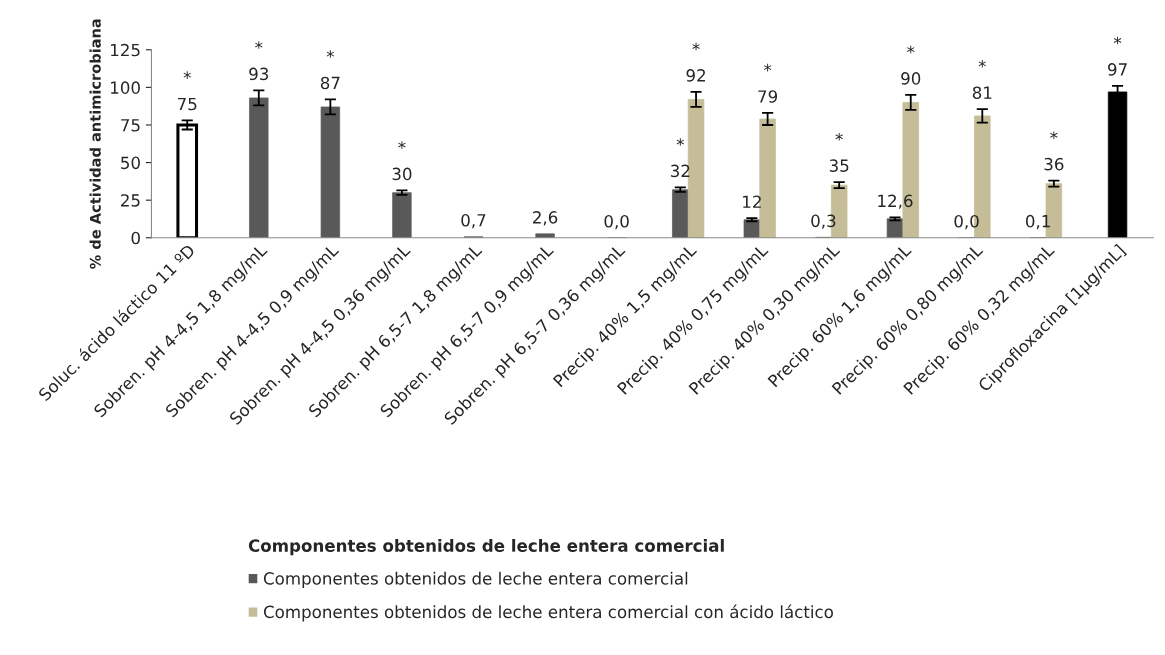 The width and height of the screenshot is (1165, 655). I want to click on y-tick-label: 0, so click(135, 238).